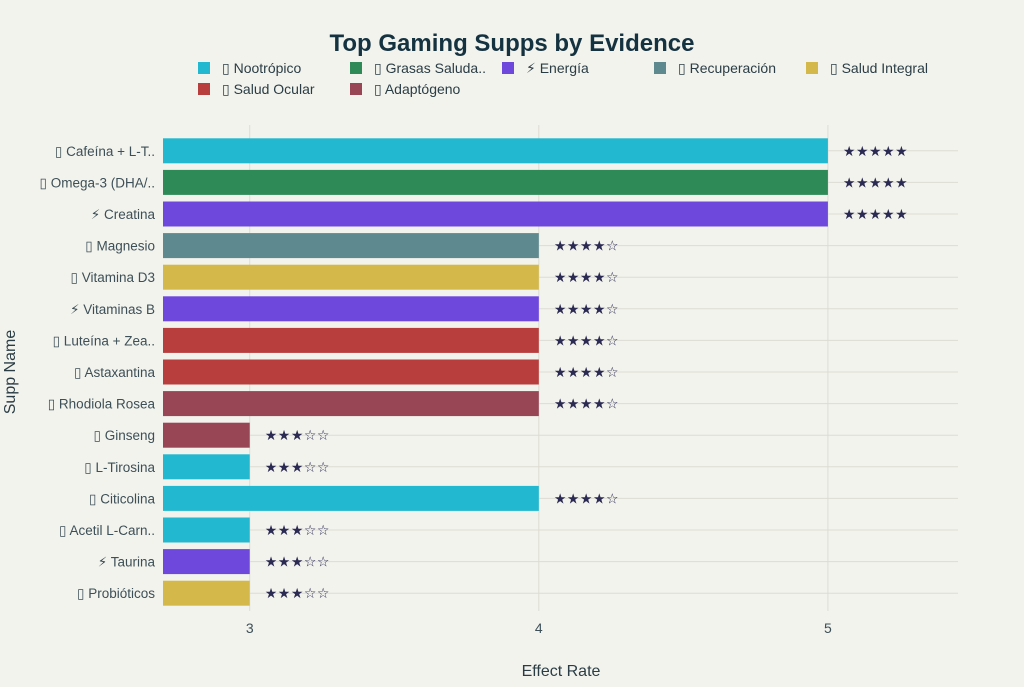 The height and width of the screenshot is (687, 1024). I want to click on x-tick-label: 5, so click(828, 628).